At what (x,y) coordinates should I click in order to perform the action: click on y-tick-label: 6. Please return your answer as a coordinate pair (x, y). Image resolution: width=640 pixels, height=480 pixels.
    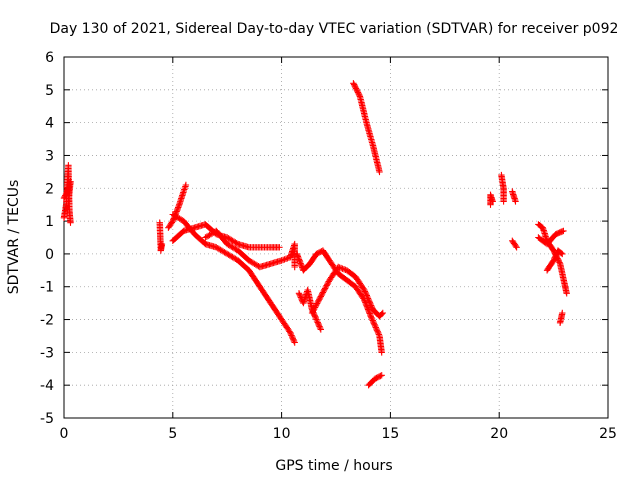
    Looking at the image, I should click on (49, 58).